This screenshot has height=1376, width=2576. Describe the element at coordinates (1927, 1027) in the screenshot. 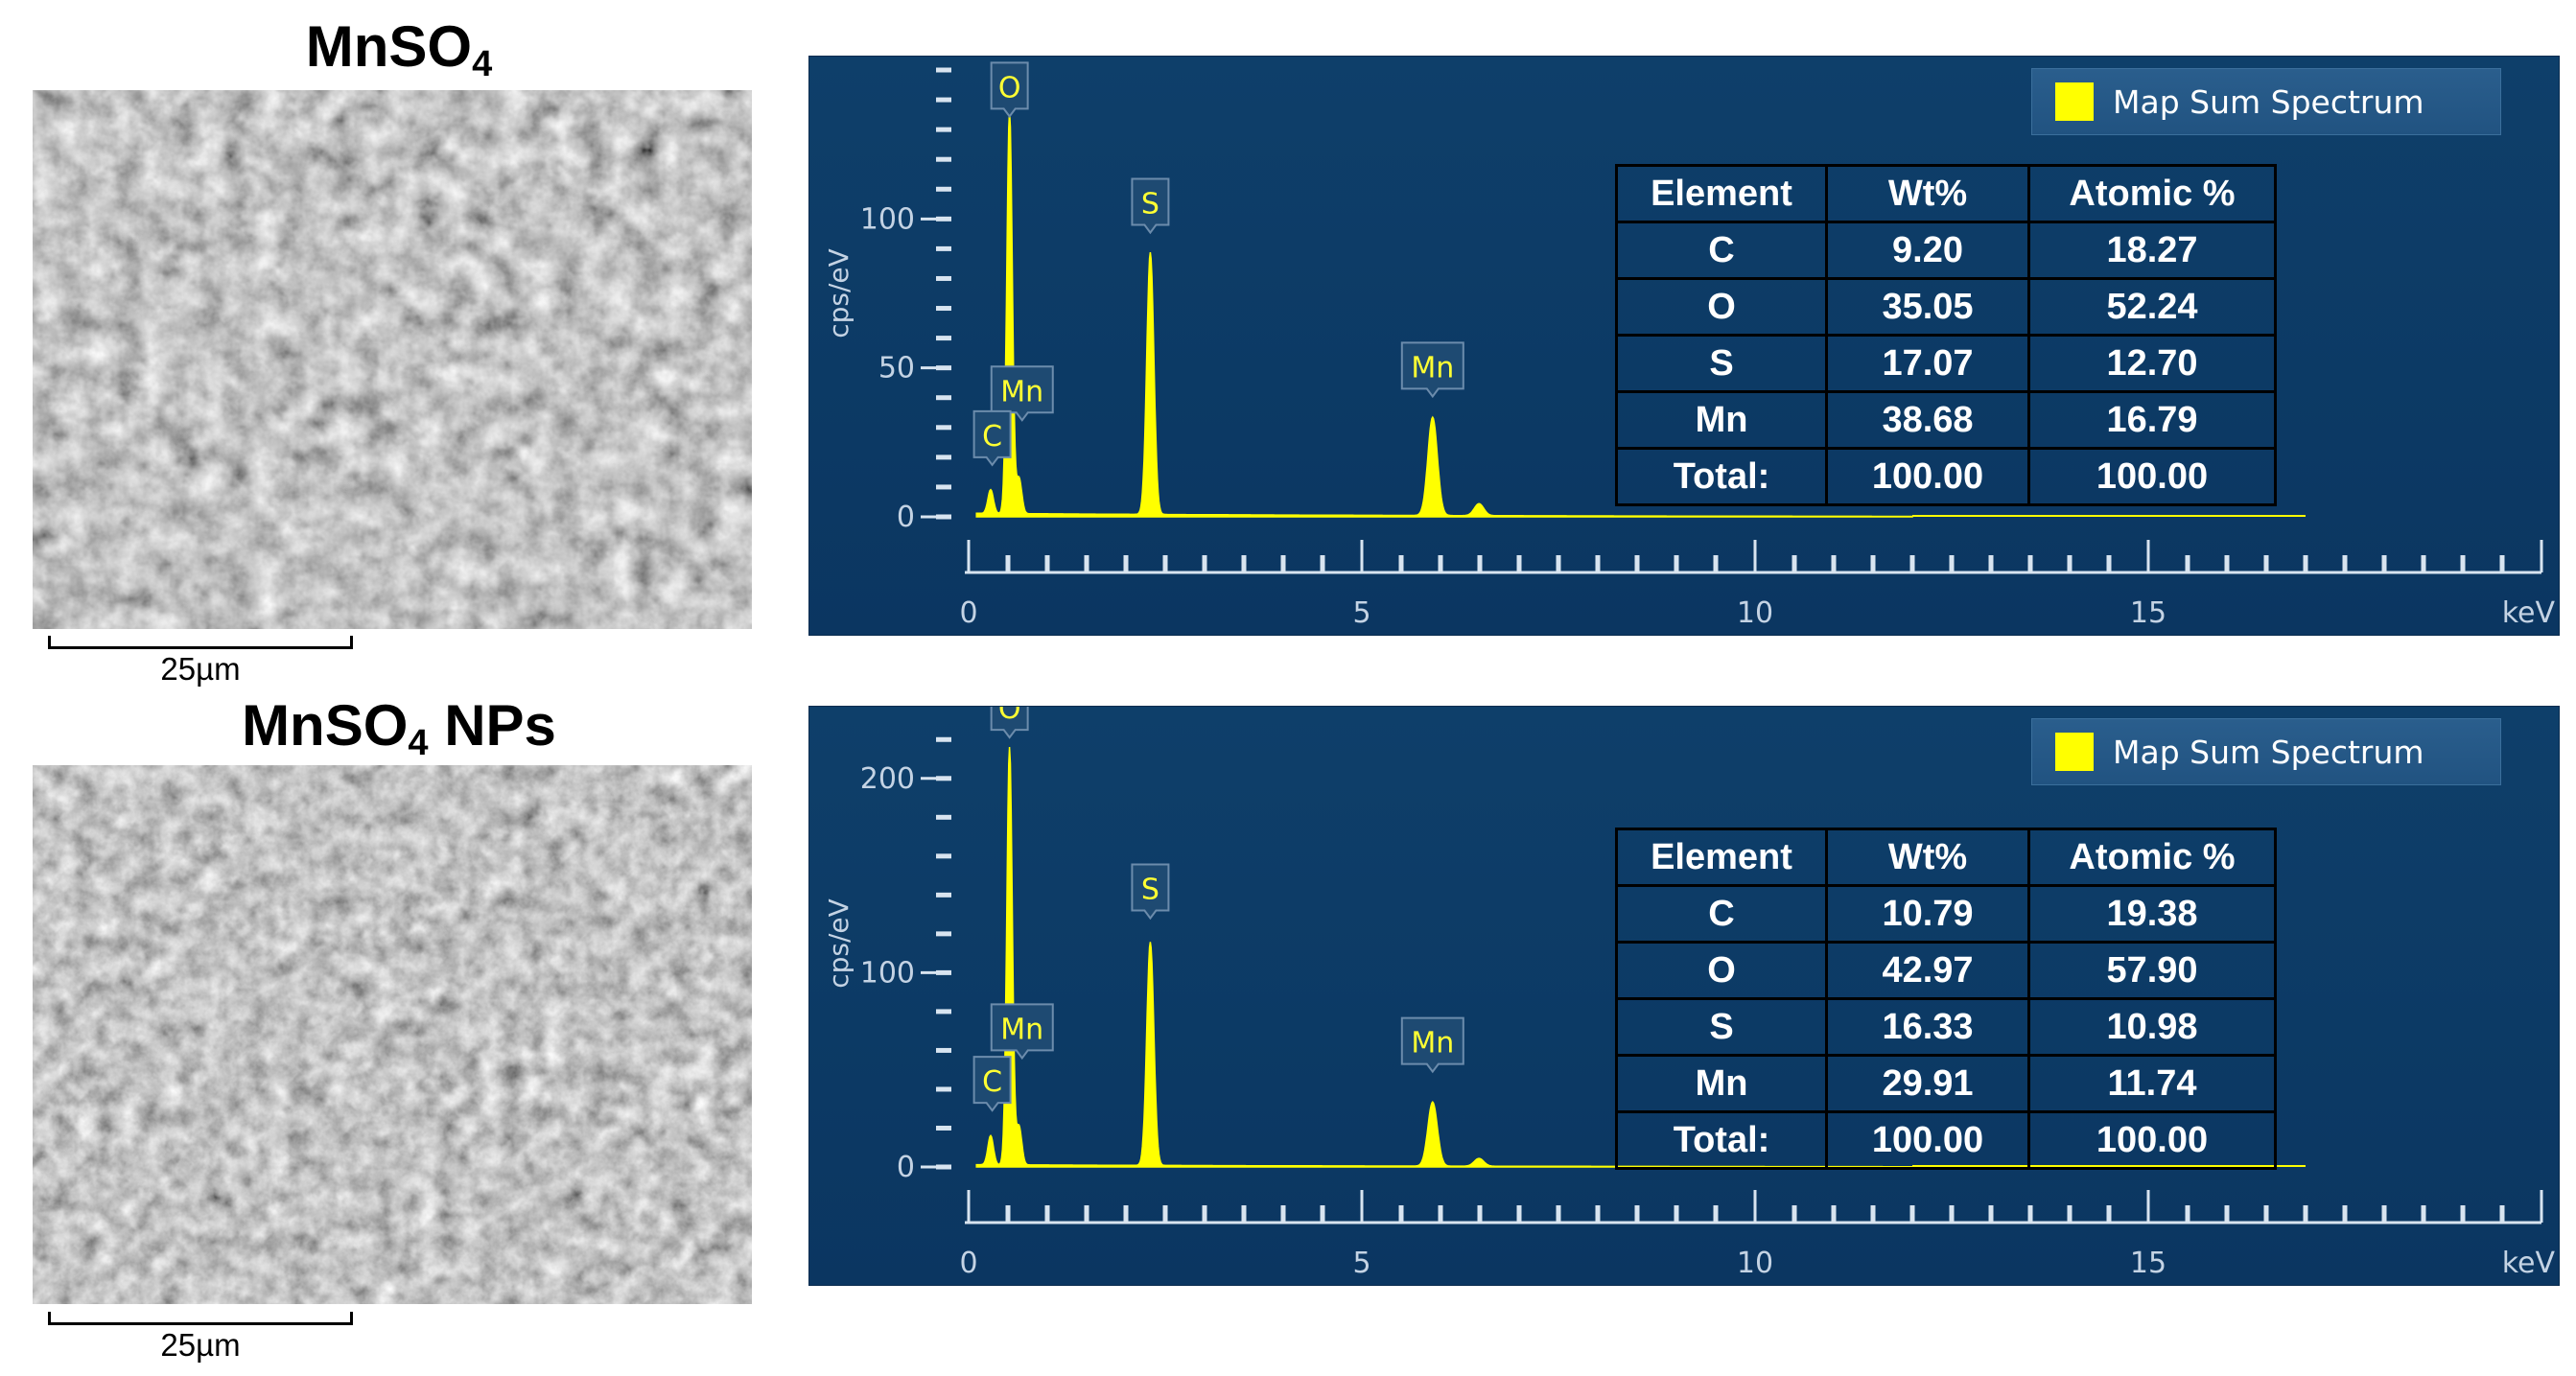

I see `table-cell: 16.33` at that location.